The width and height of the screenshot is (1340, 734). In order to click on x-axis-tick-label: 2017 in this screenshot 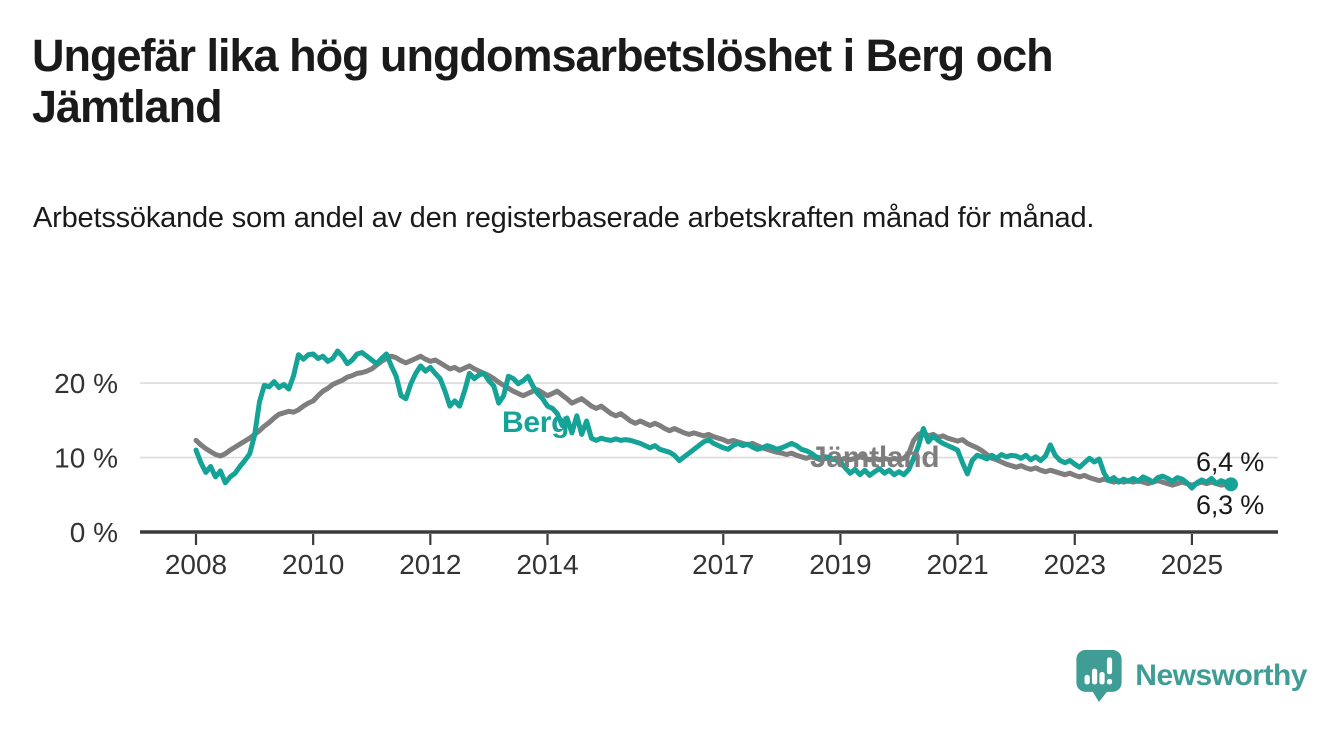, I will do `click(723, 564)`.